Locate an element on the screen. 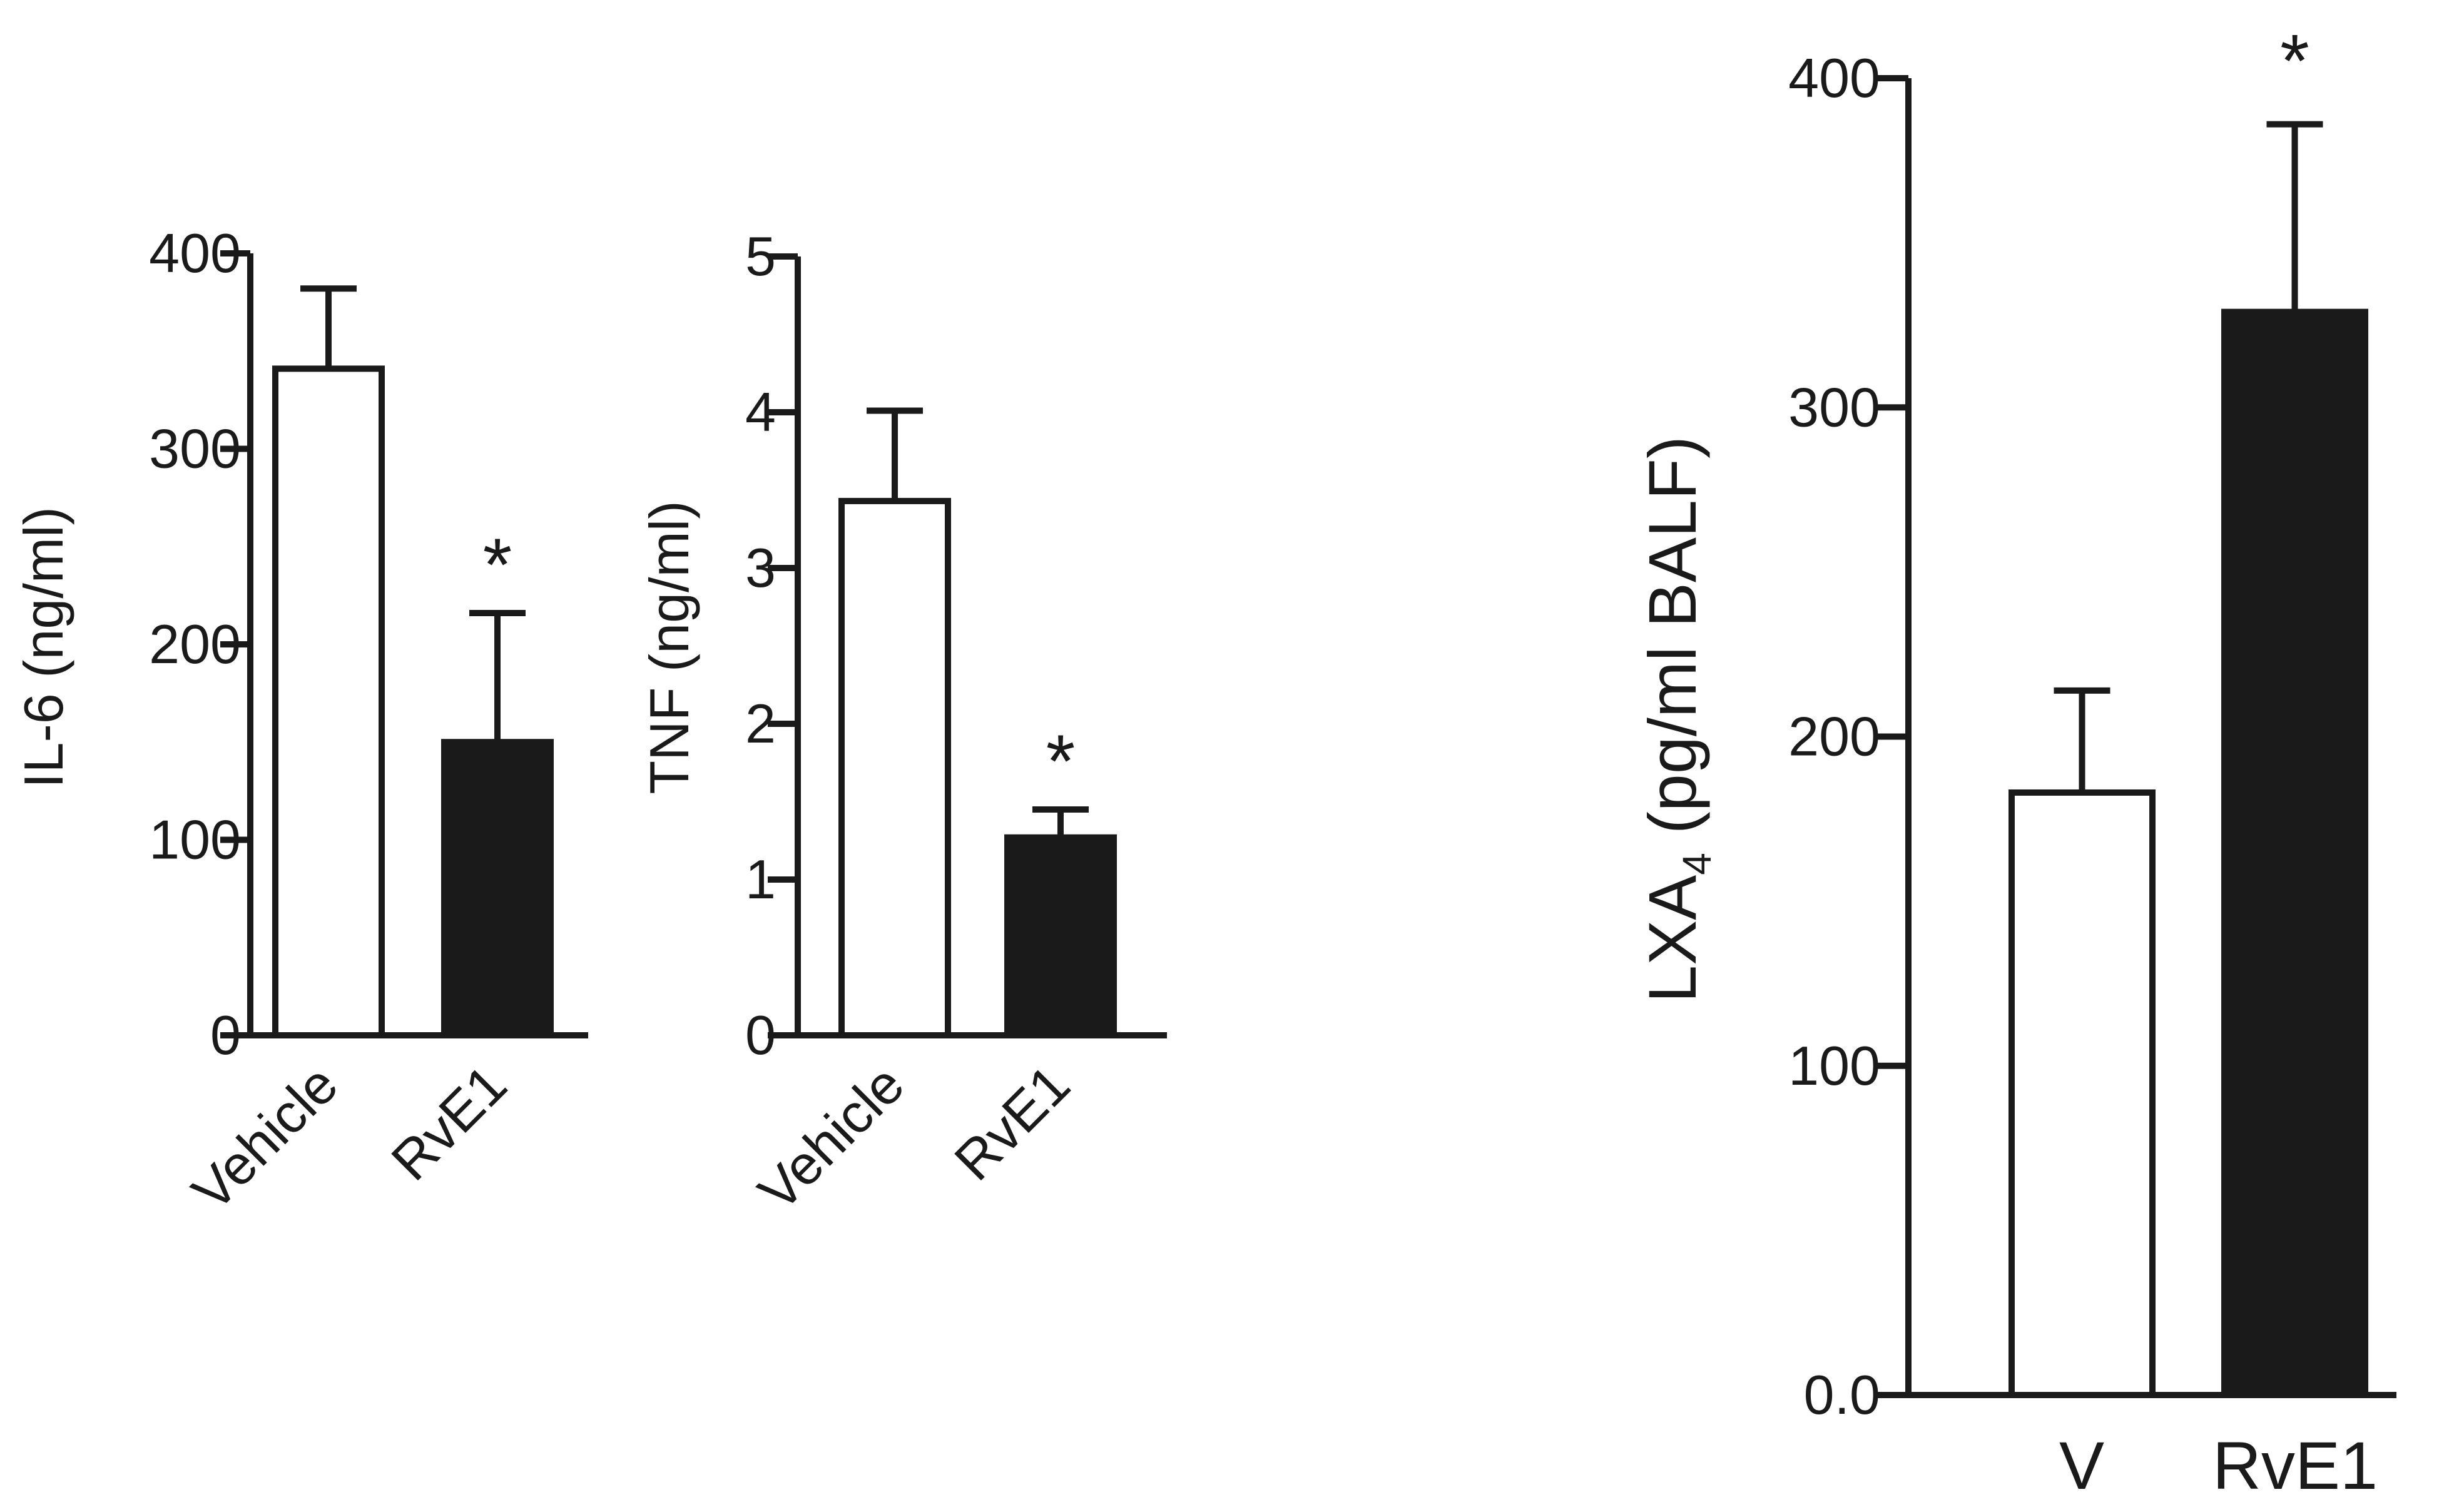 The image size is (2454, 1512). il6-y-tick-label: 300 is located at coordinates (195, 449).